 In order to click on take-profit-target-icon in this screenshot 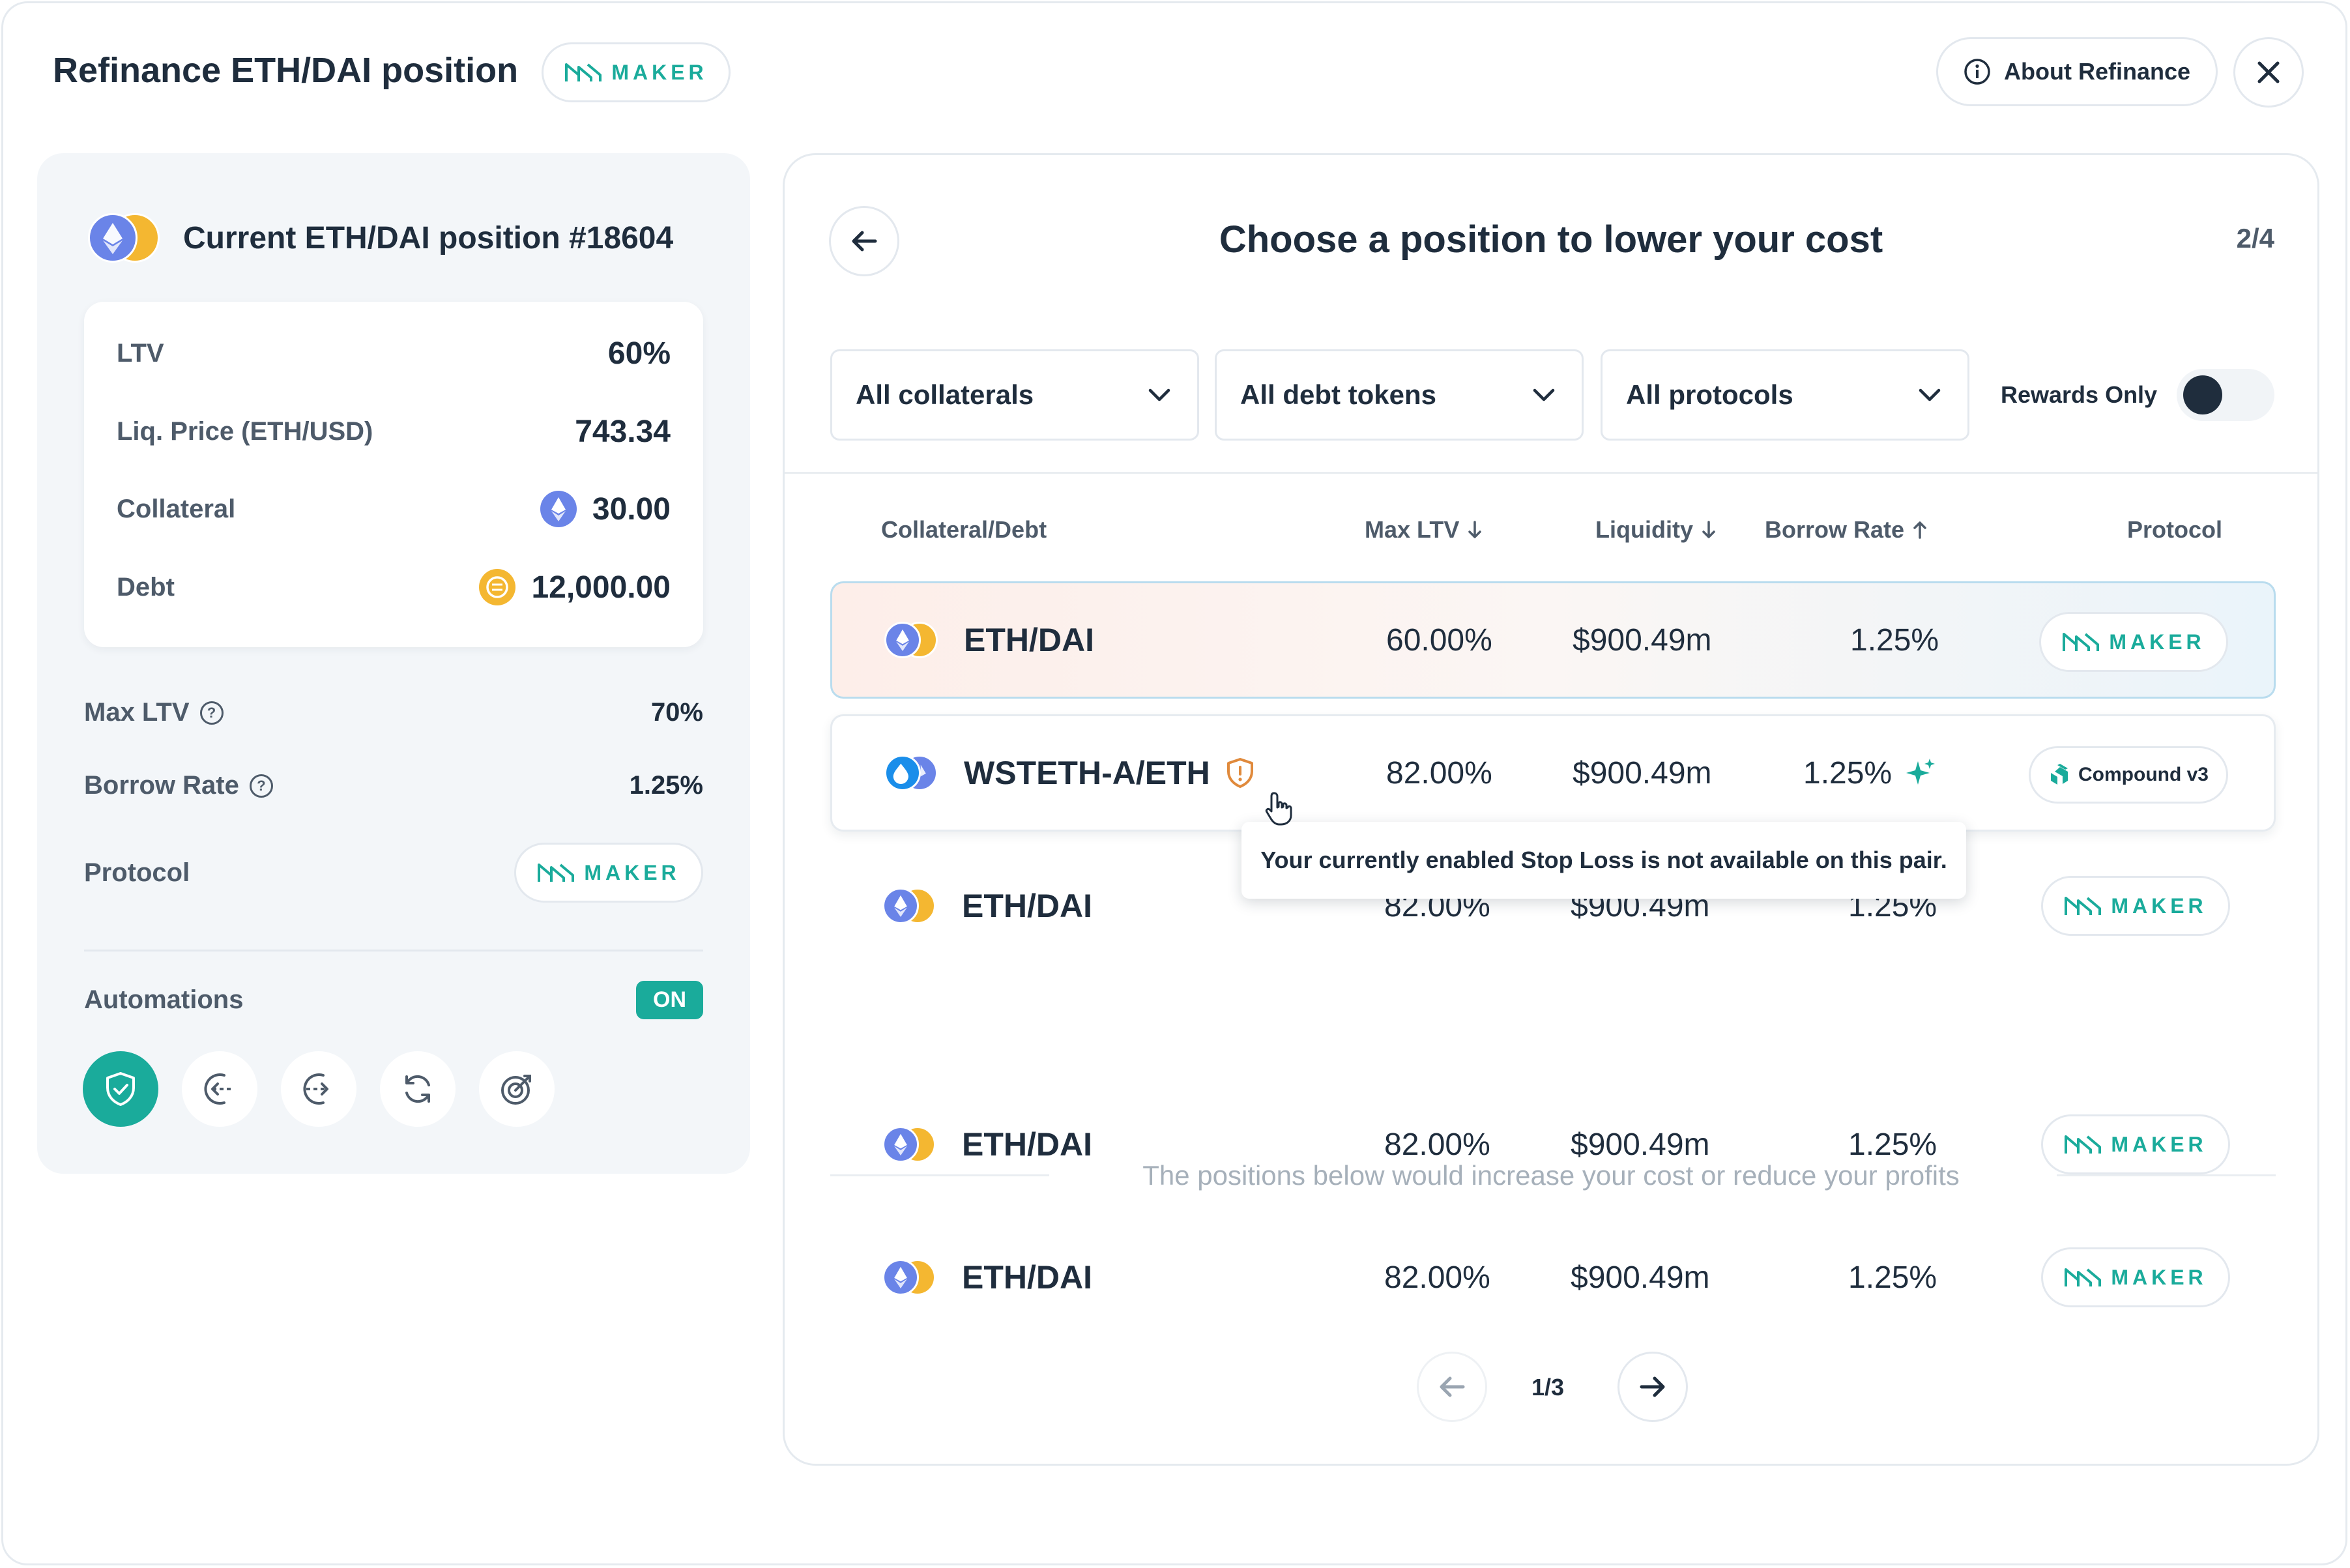, I will do `click(517, 1089)`.